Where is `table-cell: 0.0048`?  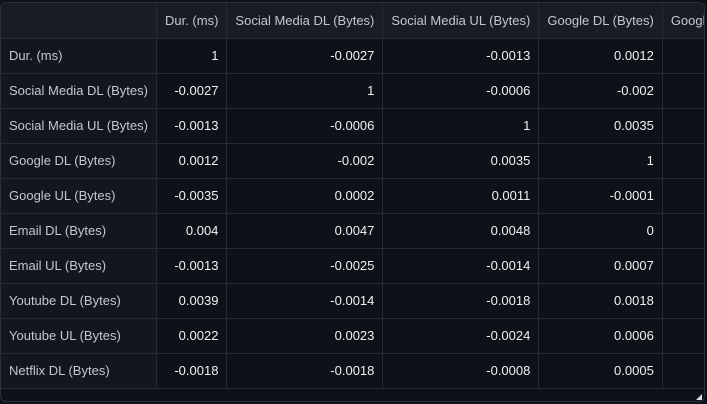
table-cell: 0.0048 is located at coordinates (461, 231).